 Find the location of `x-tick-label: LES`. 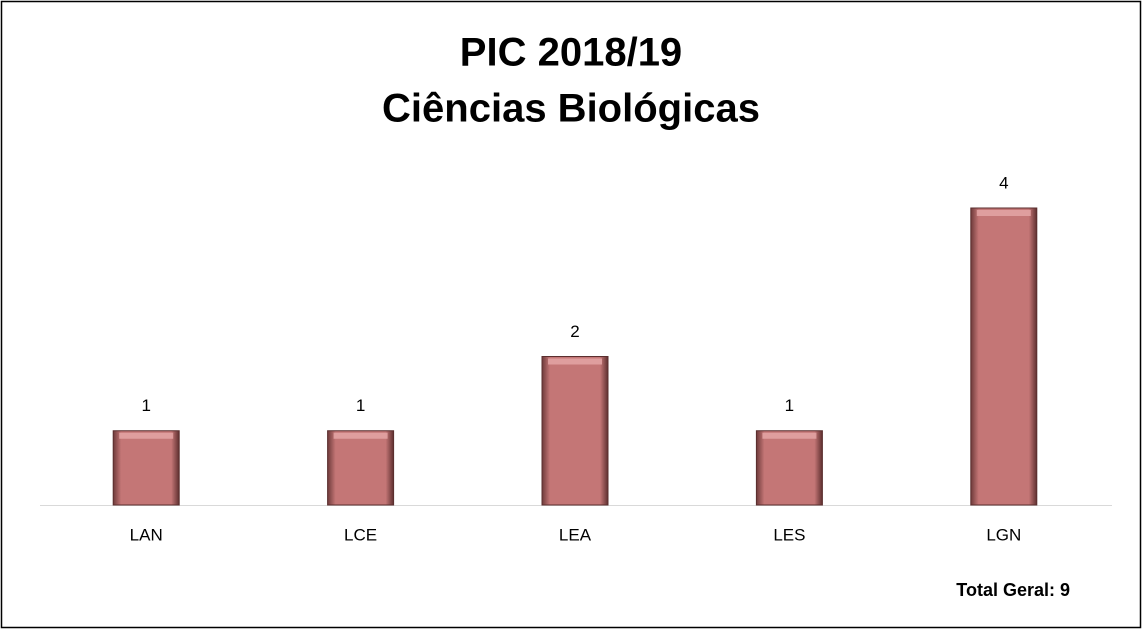

x-tick-label: LES is located at coordinates (789, 534).